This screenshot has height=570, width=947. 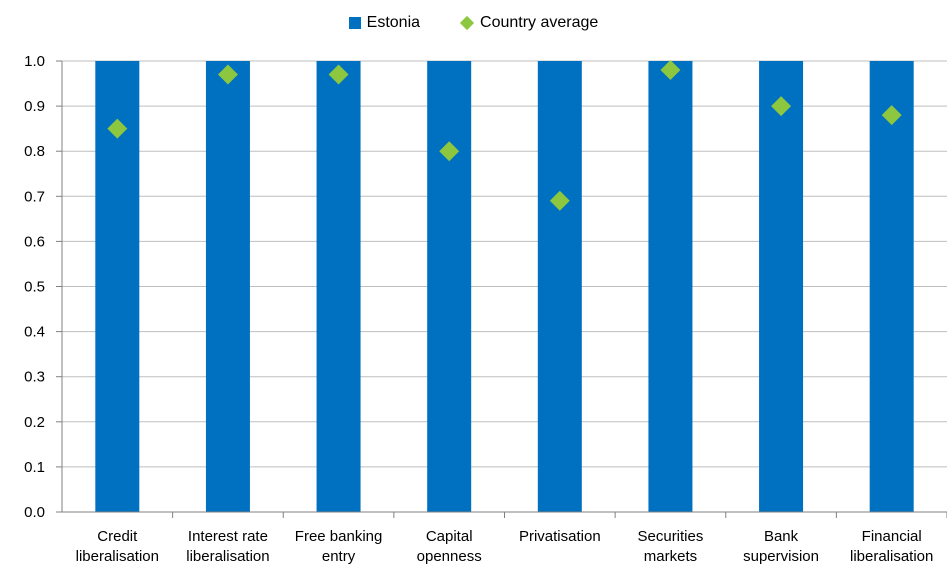 I want to click on legend-item-estonia: Estonia, so click(x=384, y=23).